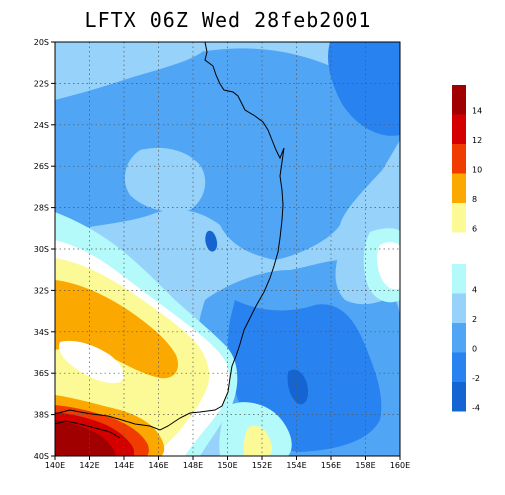  I want to click on latitude-axis: 20S 22S 24S 26S 28S 30S 32S 34S 36S 38S 40S, so click(44, 249).